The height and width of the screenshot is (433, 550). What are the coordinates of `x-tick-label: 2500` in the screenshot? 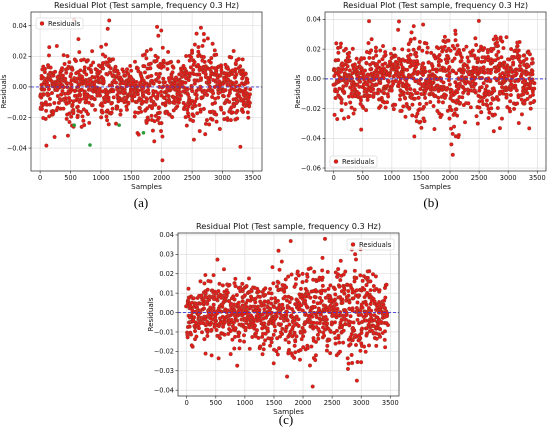 It's located at (479, 178).